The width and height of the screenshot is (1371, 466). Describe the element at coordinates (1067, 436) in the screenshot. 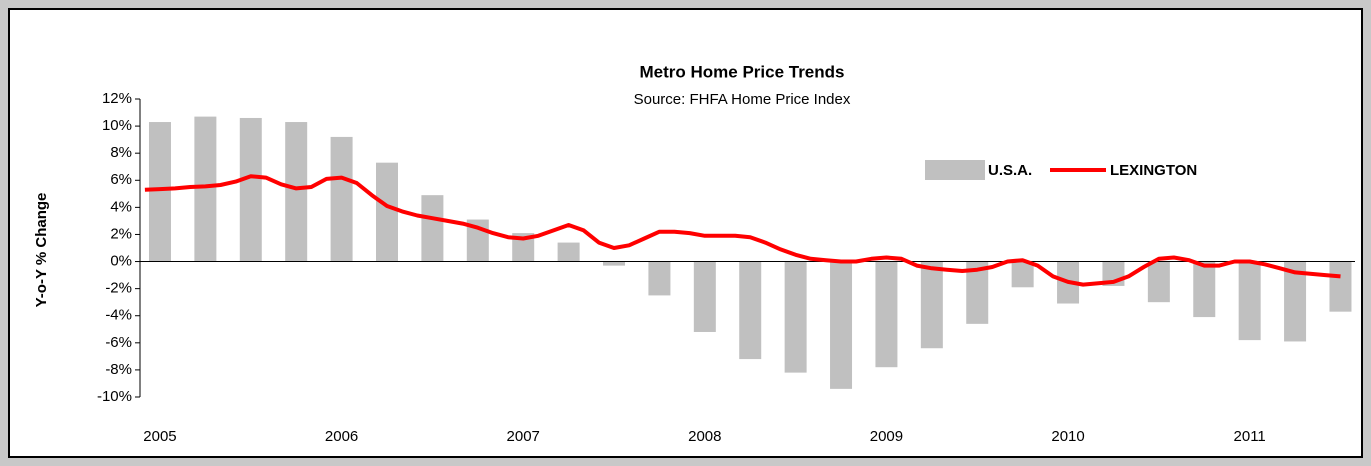

I see `x-tick-label: 2010` at that location.